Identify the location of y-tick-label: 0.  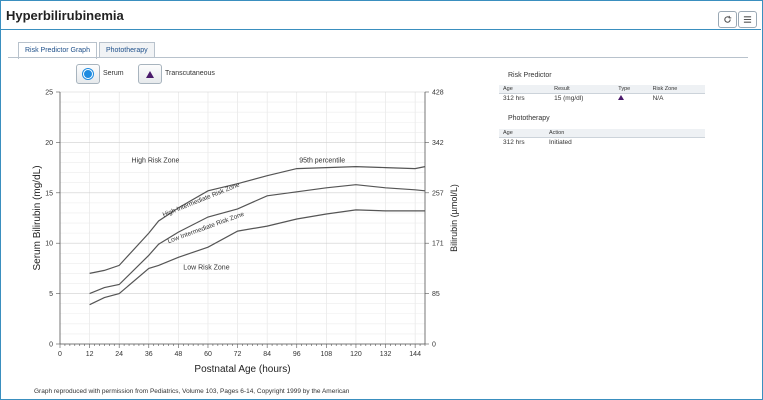
(51, 345).